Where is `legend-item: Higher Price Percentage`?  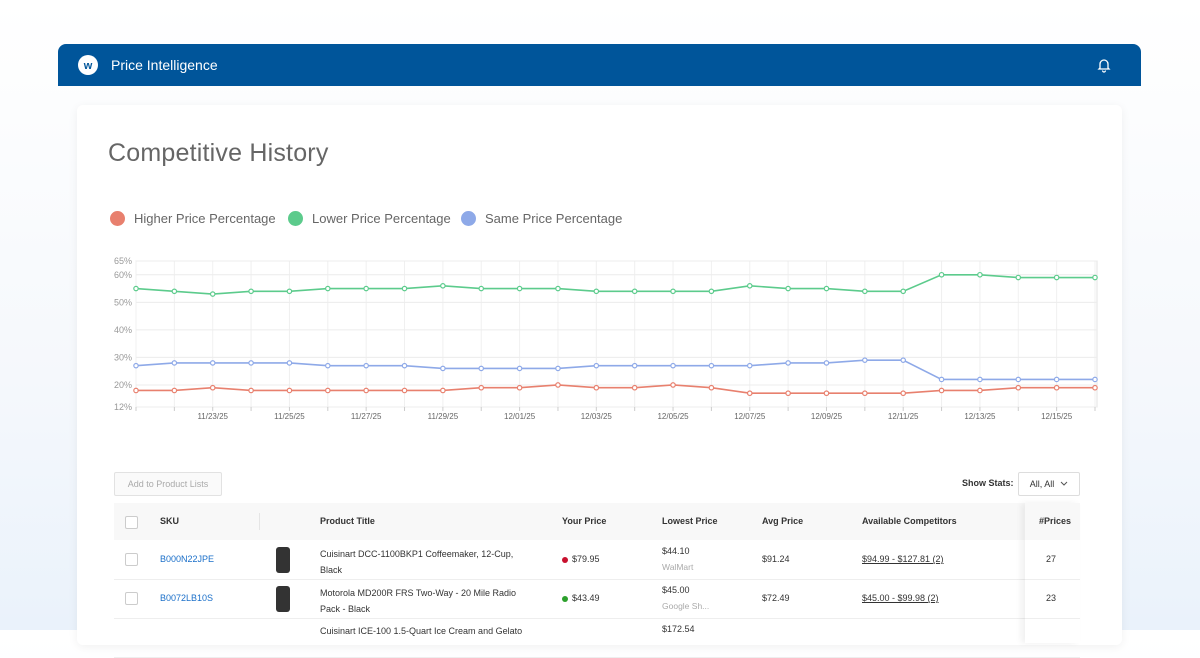 legend-item: Higher Price Percentage is located at coordinates (193, 218).